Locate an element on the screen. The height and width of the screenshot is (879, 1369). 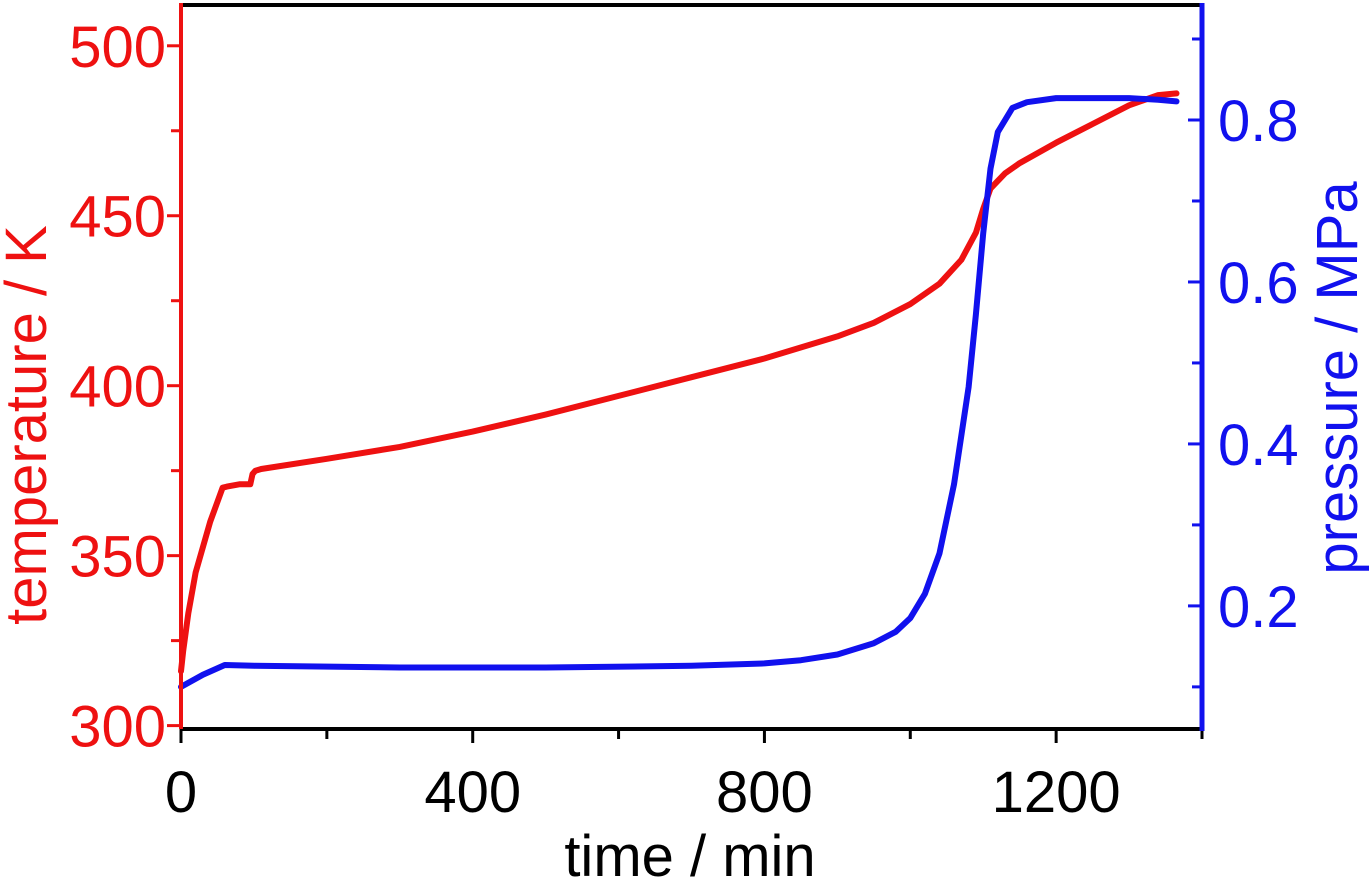
x-tick-label: 400 is located at coordinates (472, 792).